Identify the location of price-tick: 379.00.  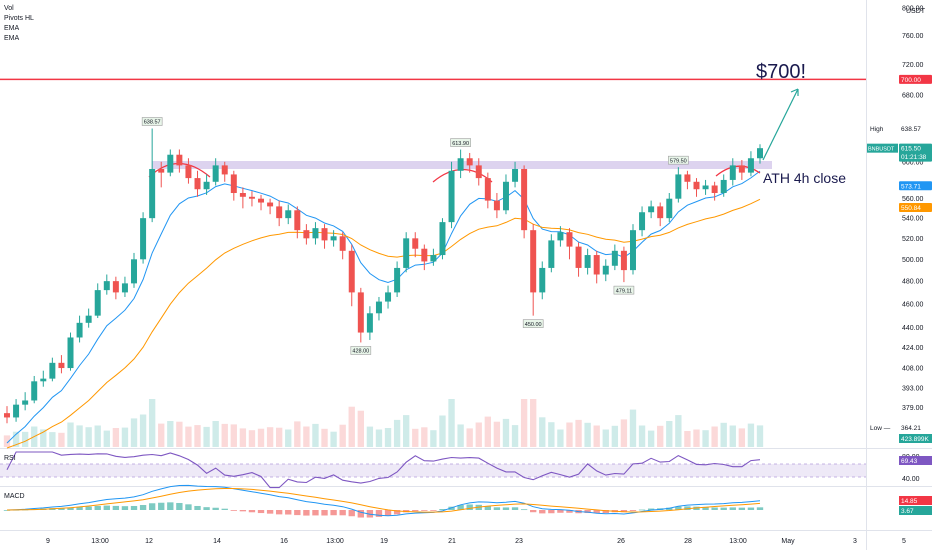
(913, 408).